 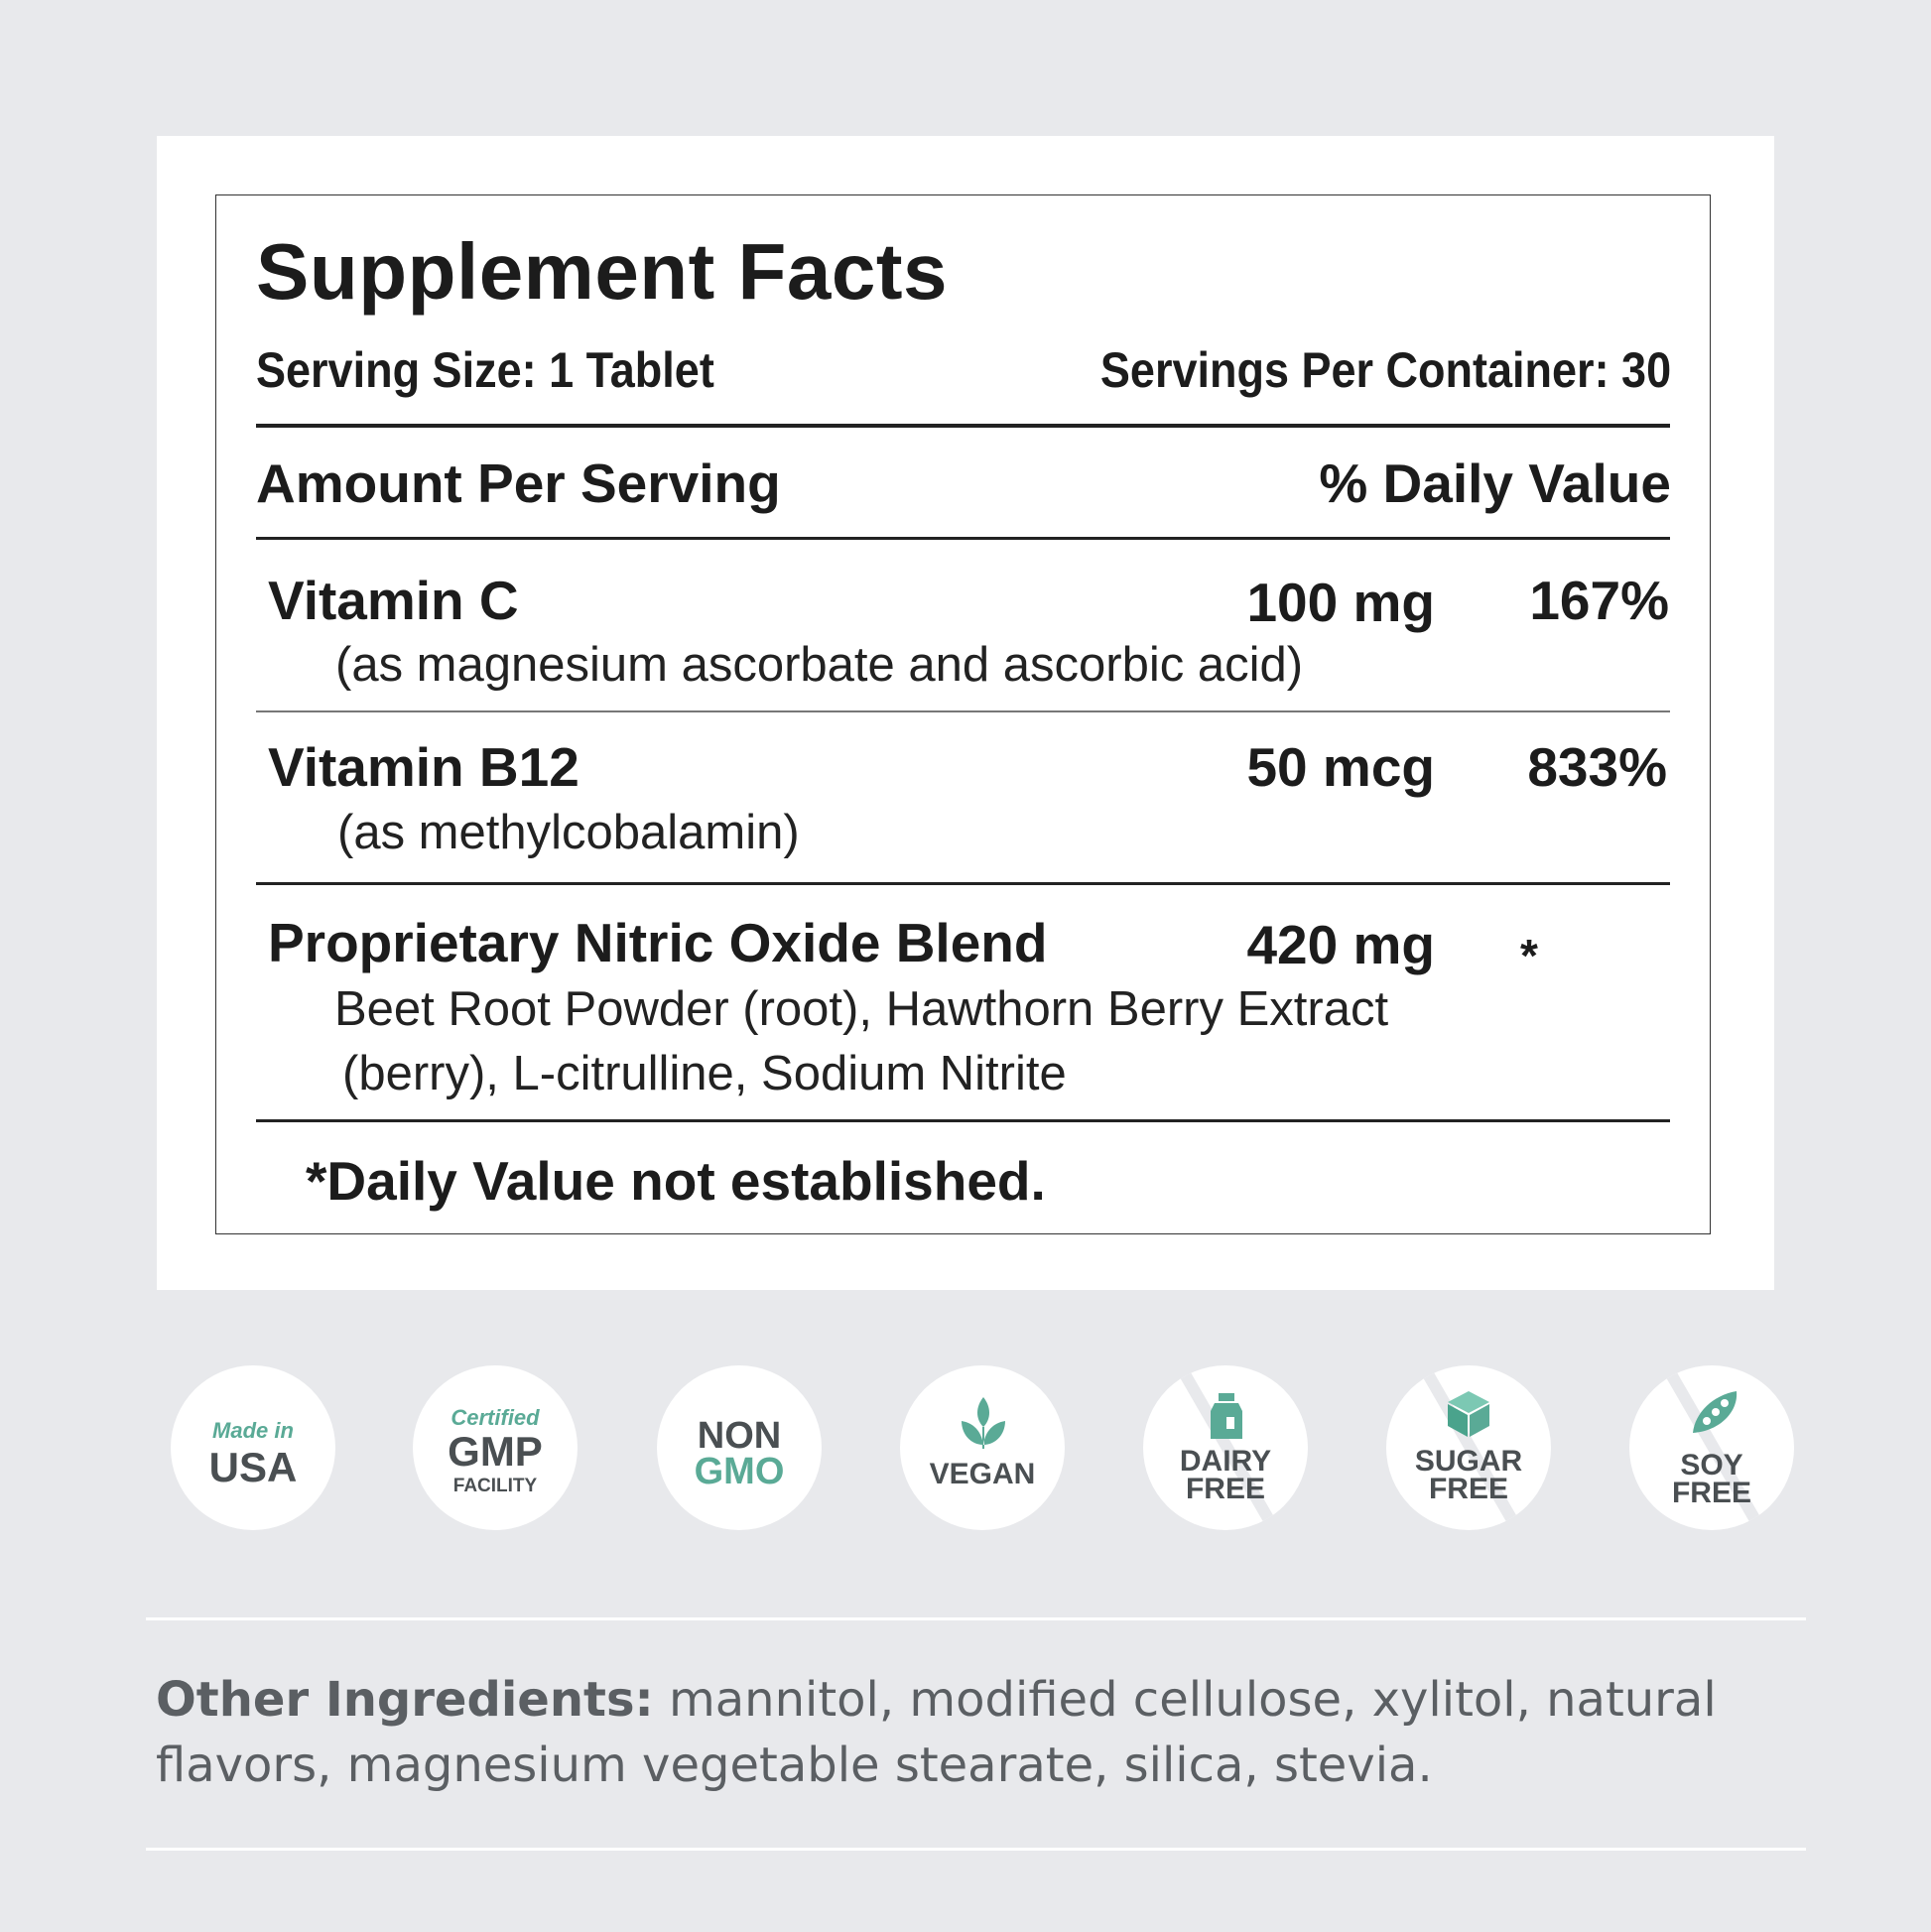 What do you see at coordinates (423, 767) in the screenshot?
I see `nutrient-name: Vitamin B12` at bounding box center [423, 767].